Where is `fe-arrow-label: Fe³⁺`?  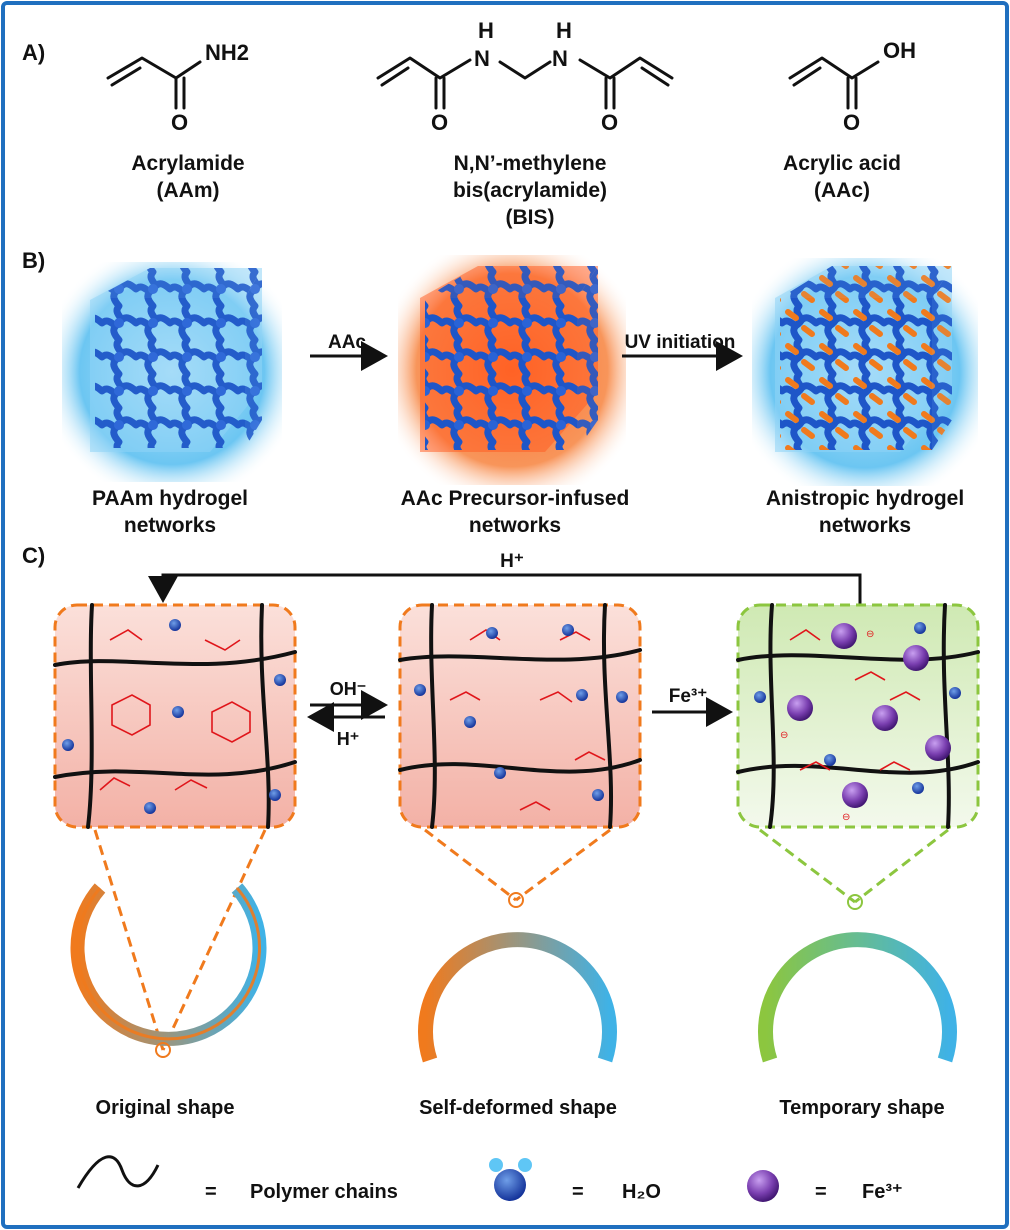 fe-arrow-label: Fe³⁺ is located at coordinates (688, 696).